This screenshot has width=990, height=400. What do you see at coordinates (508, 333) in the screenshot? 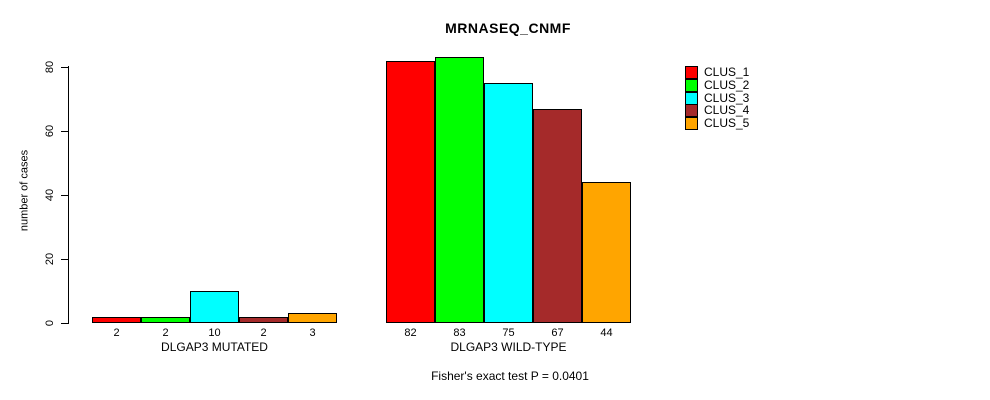
I see `bar-value-label: 75` at bounding box center [508, 333].